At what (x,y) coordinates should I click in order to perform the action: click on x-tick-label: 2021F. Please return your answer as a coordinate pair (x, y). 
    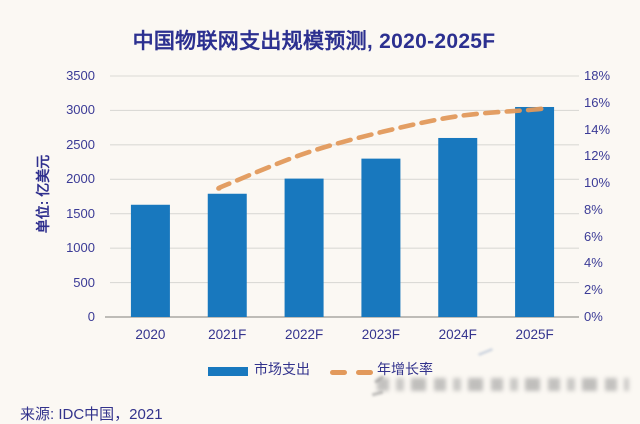
    Looking at the image, I should click on (227, 334).